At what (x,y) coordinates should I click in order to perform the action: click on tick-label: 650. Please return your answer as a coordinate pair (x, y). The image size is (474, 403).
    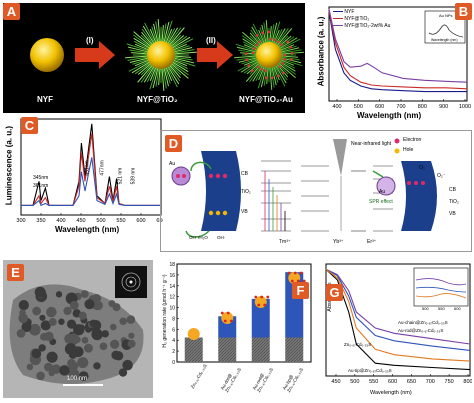
    Looking at the image, I should click on (159, 221).